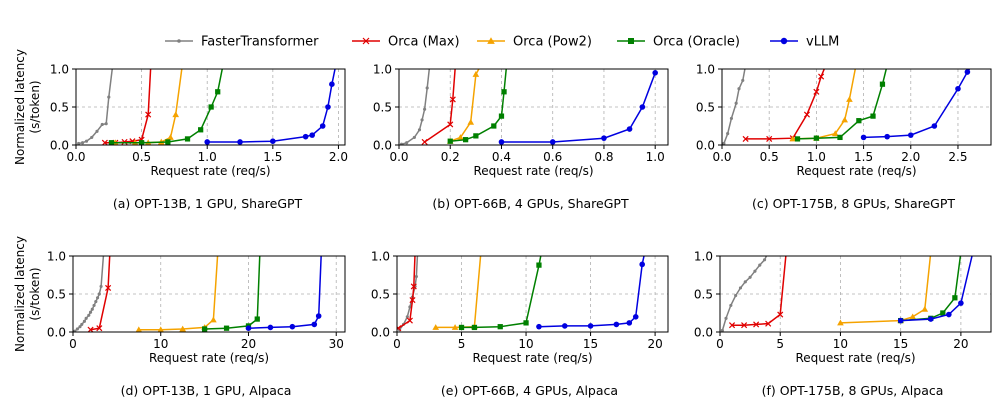  What do you see at coordinates (242, 42) in the screenshot?
I see `legend-entry-fastertransformer: FasterTransformer` at bounding box center [242, 42].